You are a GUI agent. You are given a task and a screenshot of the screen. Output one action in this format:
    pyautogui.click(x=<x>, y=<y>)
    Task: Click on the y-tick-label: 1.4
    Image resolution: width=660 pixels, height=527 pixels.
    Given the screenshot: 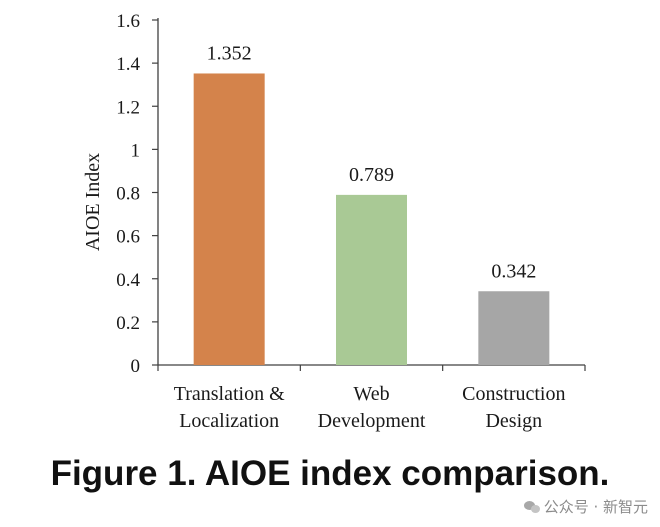 What is the action you would take?
    pyautogui.click(x=128, y=64)
    